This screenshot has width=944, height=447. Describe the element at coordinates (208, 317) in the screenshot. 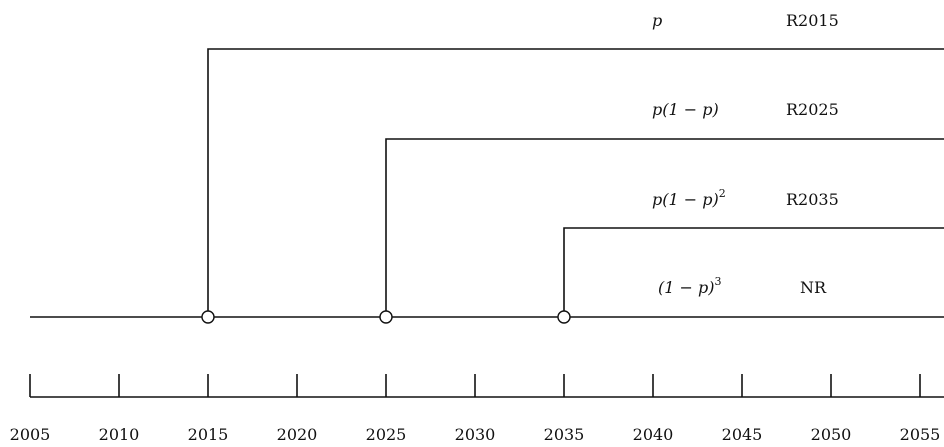

I see `node-2015` at that location.